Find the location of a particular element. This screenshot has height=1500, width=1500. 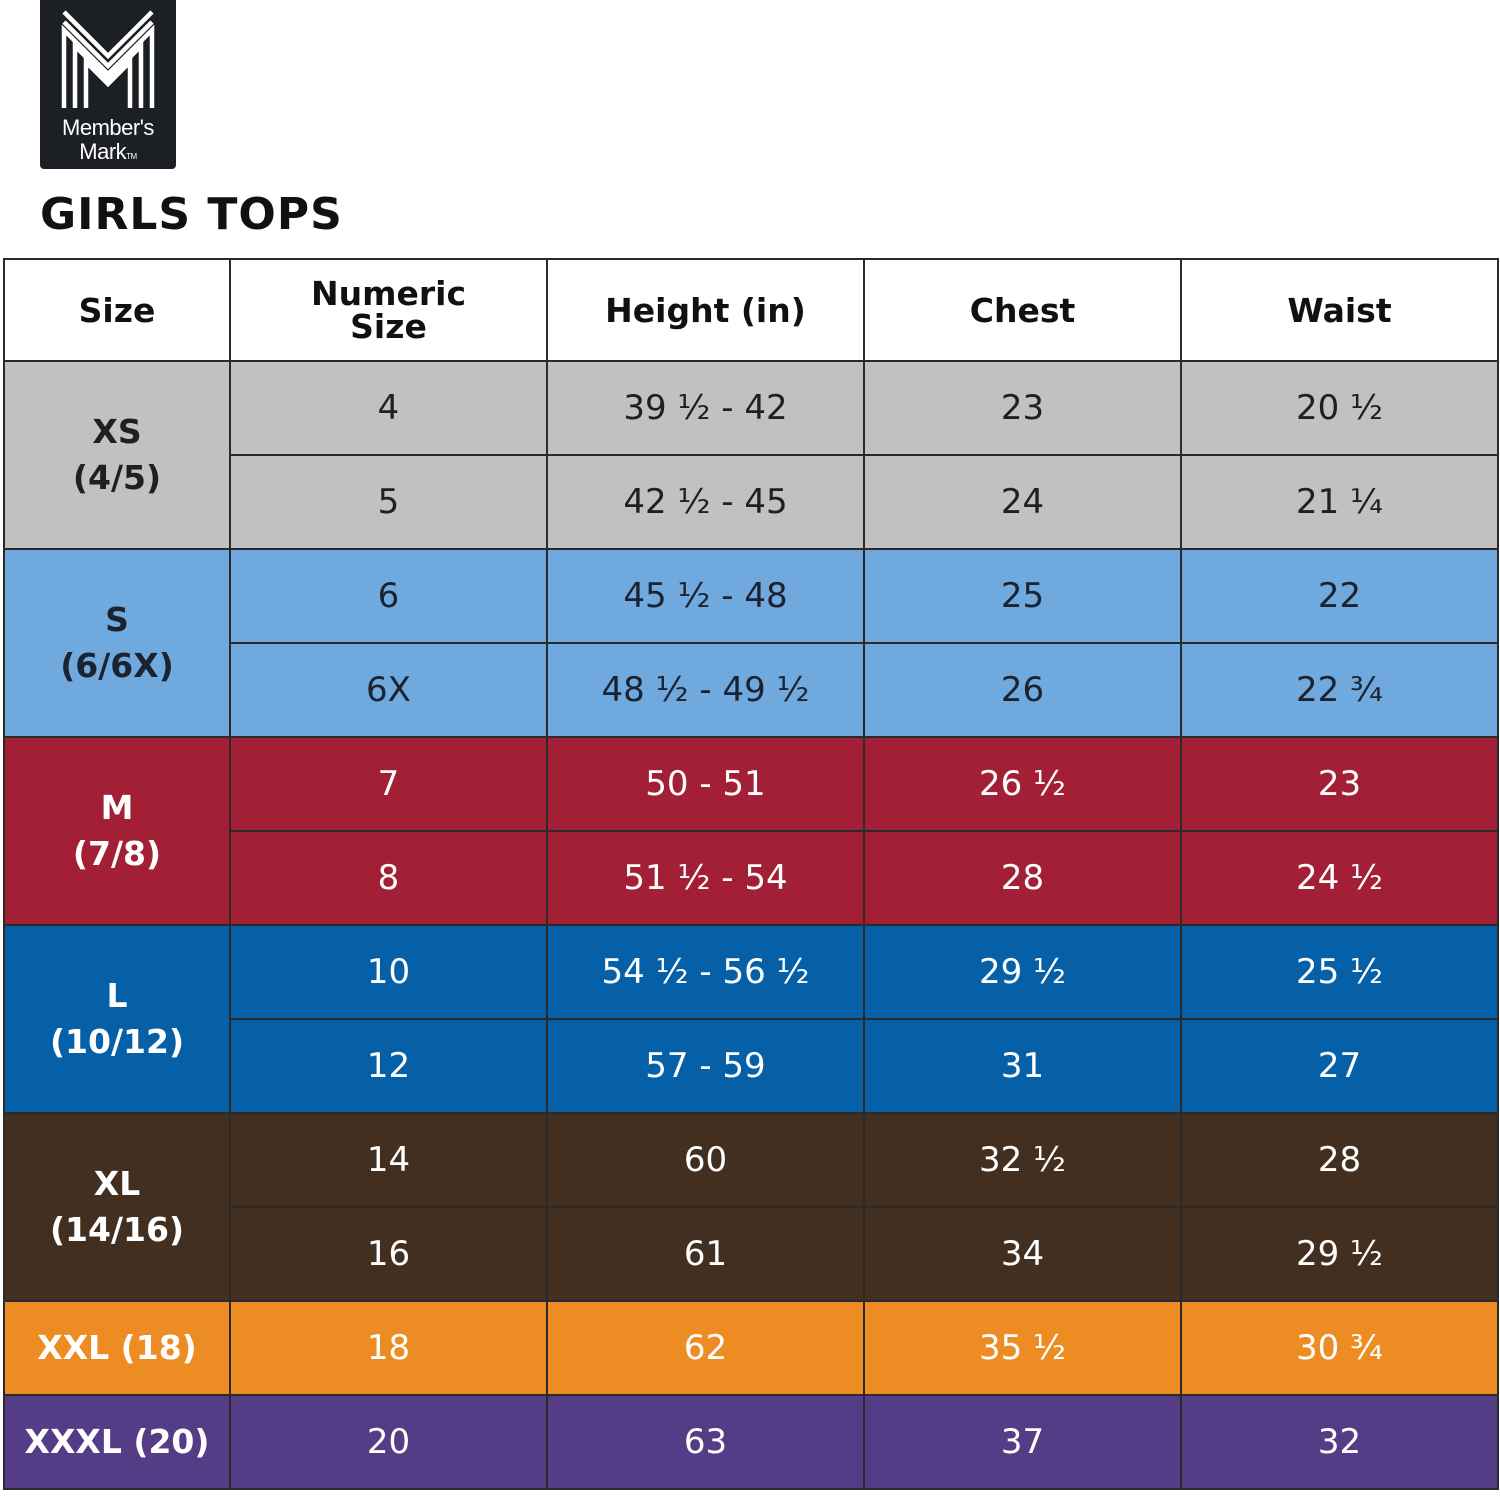

table-row: XXXL (20) 20 63 37 32 is located at coordinates (751, 1442).